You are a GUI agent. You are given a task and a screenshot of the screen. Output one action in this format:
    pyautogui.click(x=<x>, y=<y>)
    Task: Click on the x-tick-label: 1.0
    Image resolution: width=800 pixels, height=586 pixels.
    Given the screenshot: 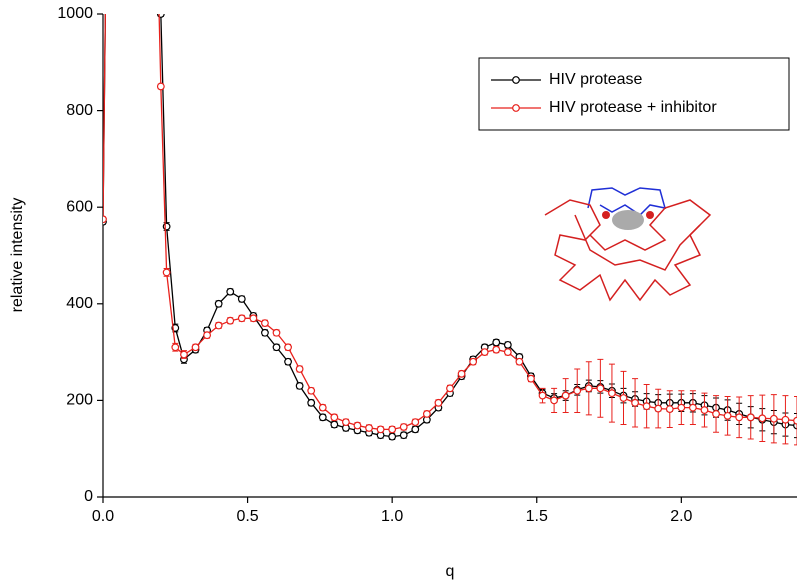 What is the action you would take?
    pyautogui.click(x=392, y=516)
    